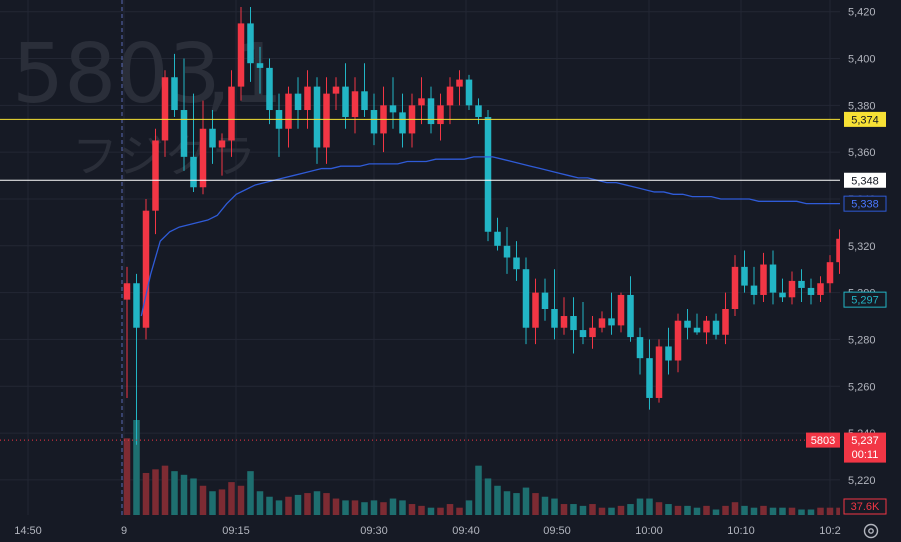 The width and height of the screenshot is (901, 542). Describe the element at coordinates (497, 467) in the screenshot. I see `volume-bars` at that location.